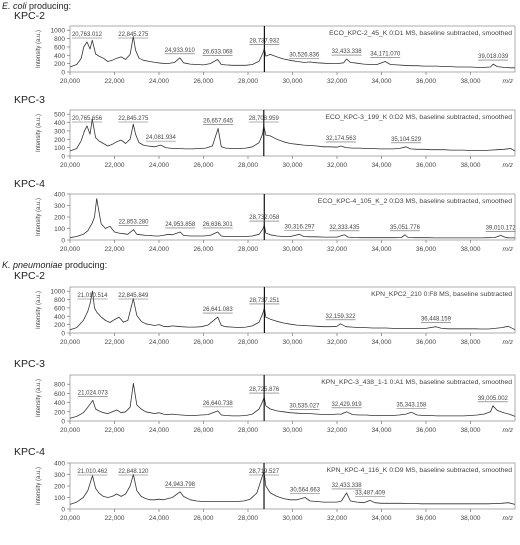  Describe the element at coordinates (93, 393) in the screenshot. I see `peak-label: 21,024.073` at that location.